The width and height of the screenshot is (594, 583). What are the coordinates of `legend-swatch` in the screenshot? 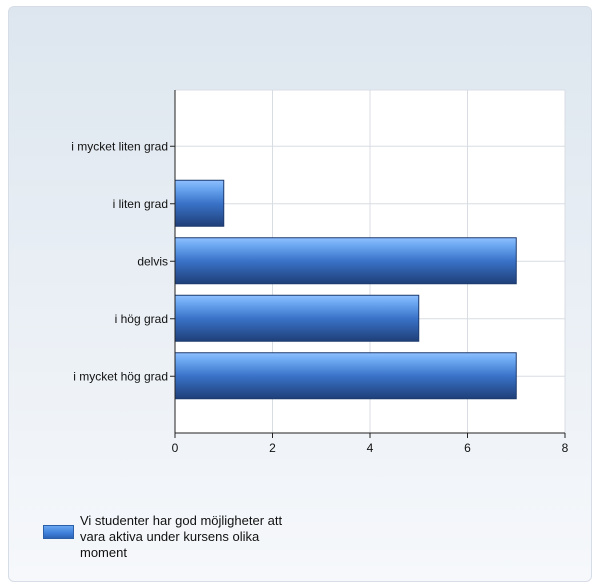 It's located at (58, 532).